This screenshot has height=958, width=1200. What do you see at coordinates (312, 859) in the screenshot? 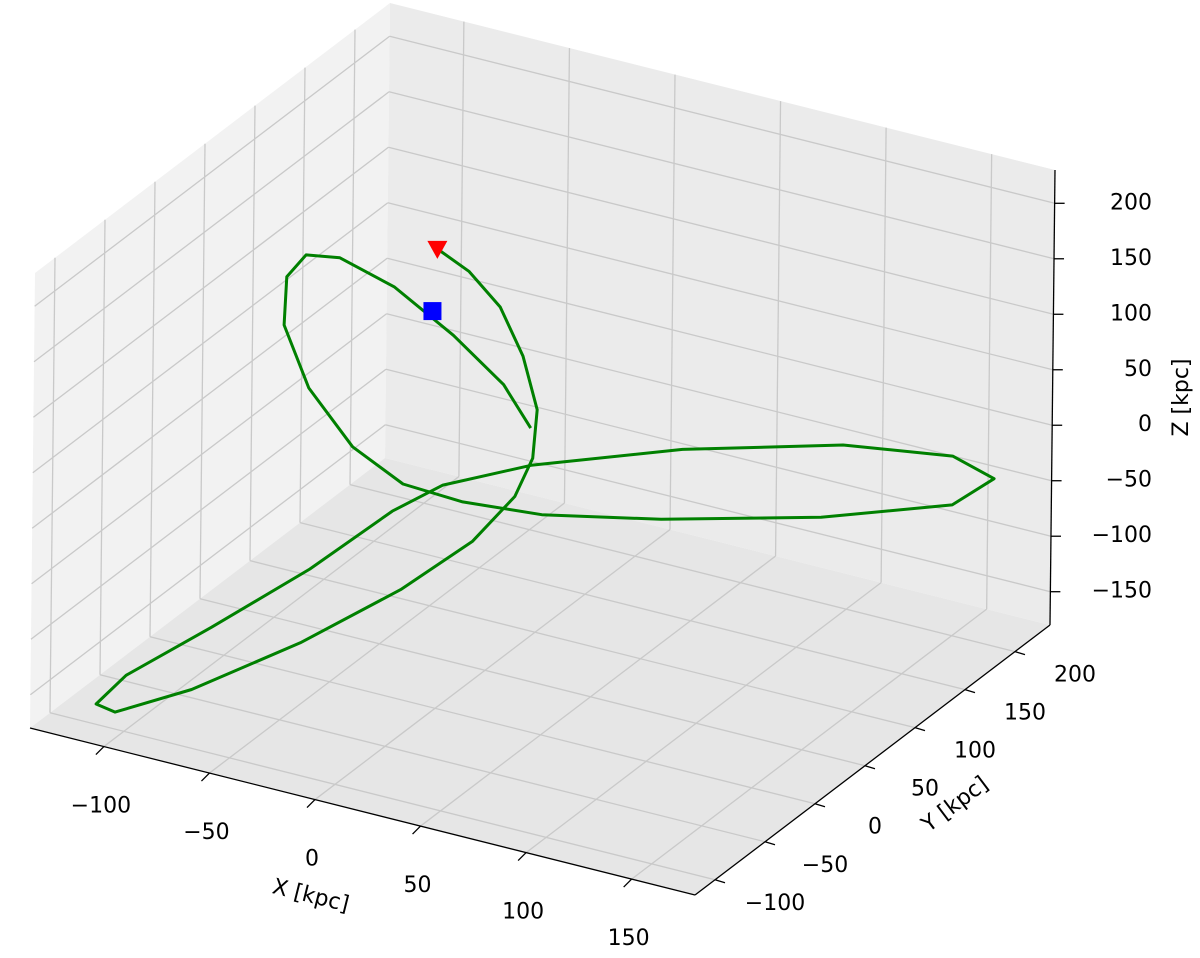
I see `x-tick-label: 0` at bounding box center [312, 859].